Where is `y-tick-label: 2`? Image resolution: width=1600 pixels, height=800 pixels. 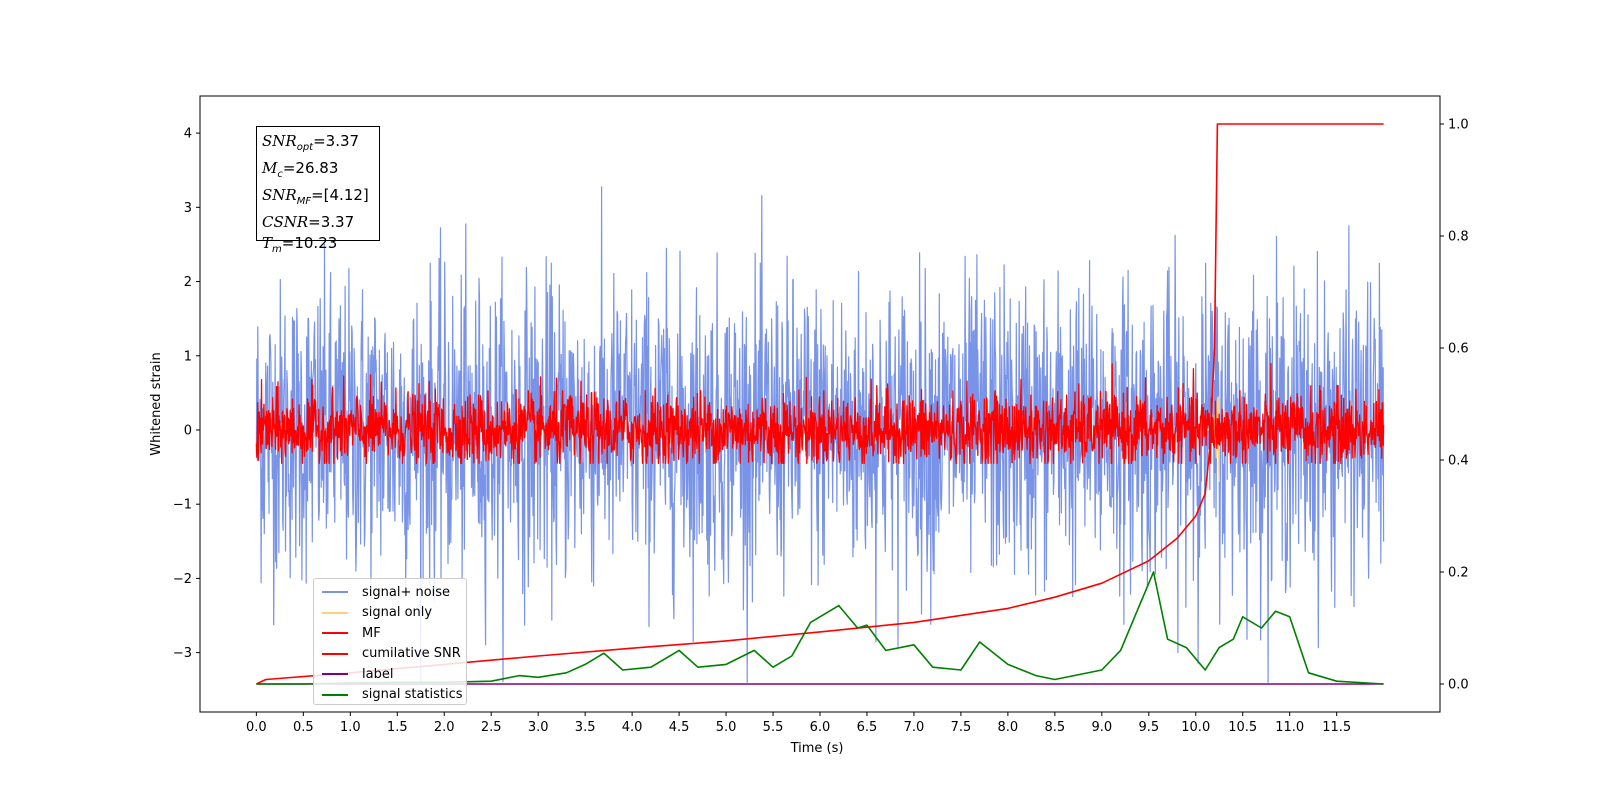 y-tick-label: 2 is located at coordinates (188, 282).